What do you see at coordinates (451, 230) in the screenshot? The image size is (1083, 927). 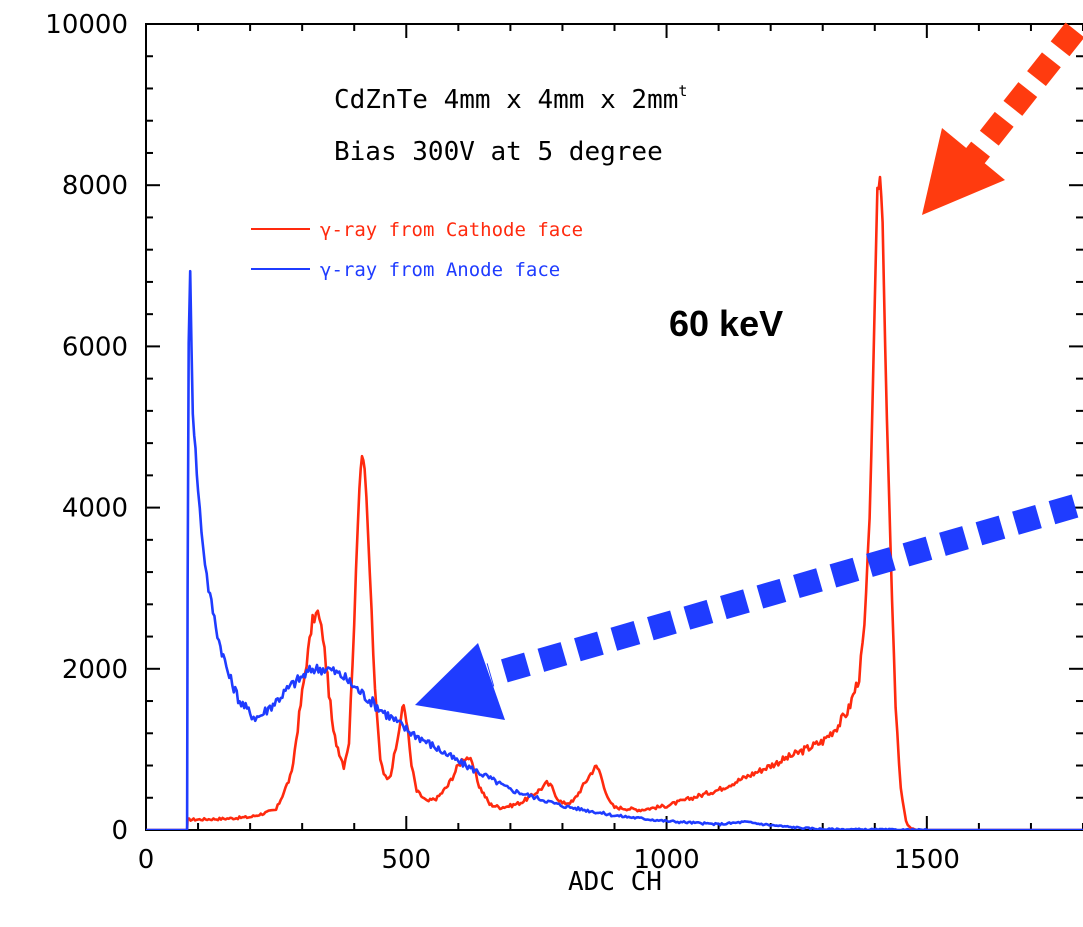 I see `legend-label-cathode: γ-ray from Cathode face` at bounding box center [451, 230].